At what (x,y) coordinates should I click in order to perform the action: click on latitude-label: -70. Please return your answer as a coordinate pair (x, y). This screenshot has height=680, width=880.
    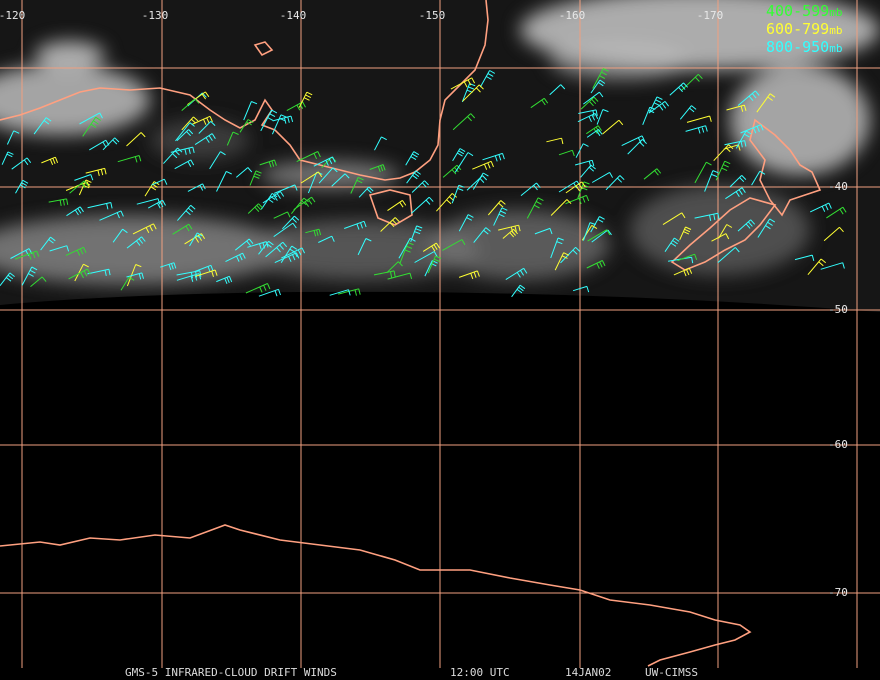
    Looking at the image, I should click on (838, 592).